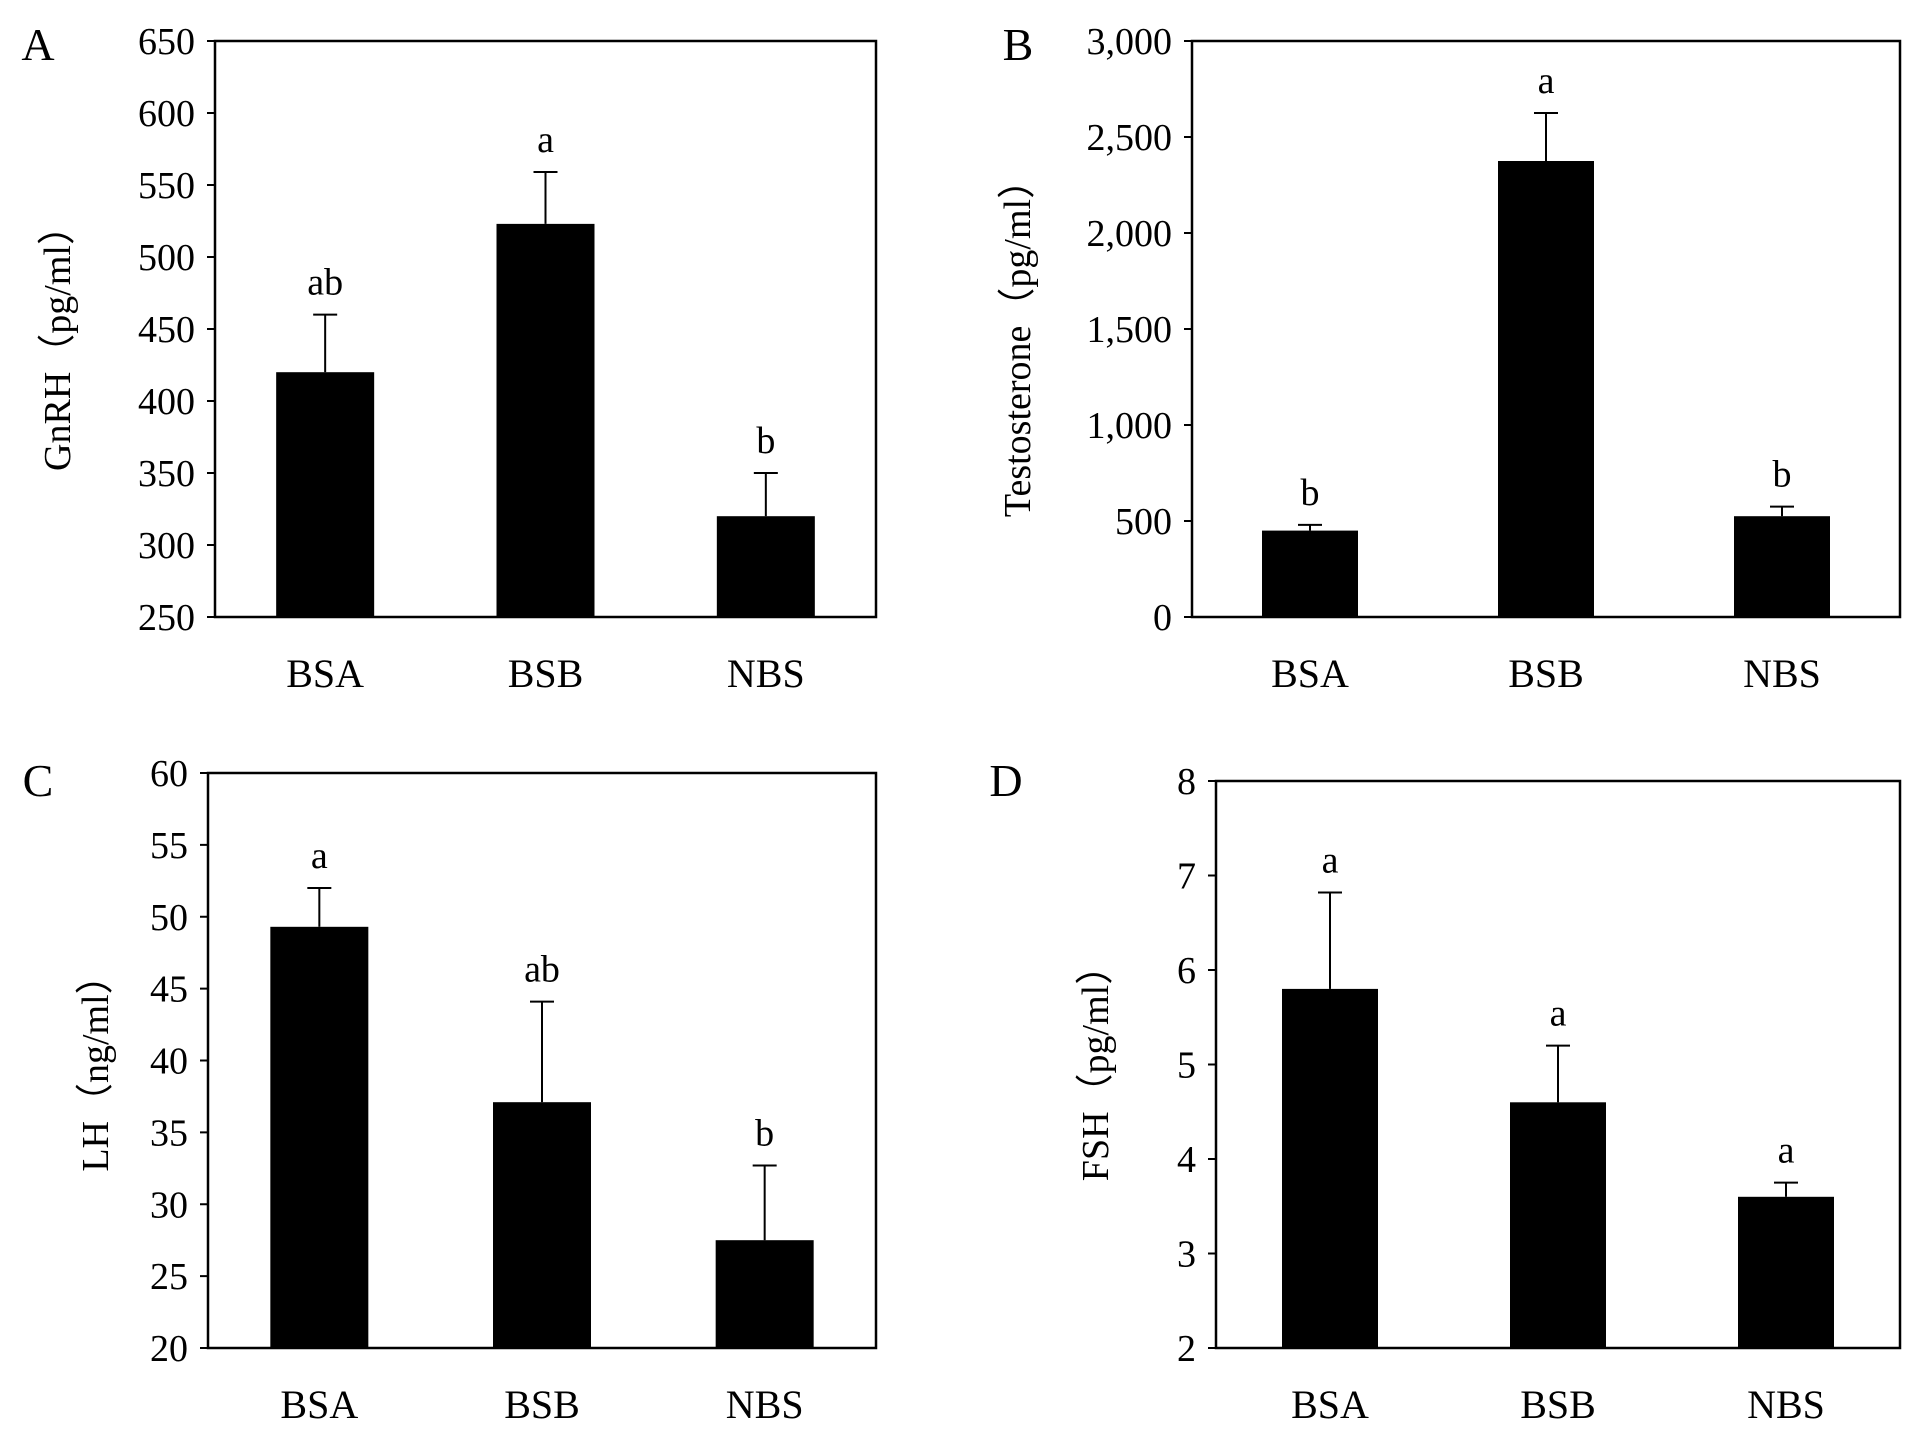 This screenshot has width=1923, height=1439. Describe the element at coordinates (1546, 673) in the screenshot. I see `panel-b-xtick-label-bsb: BSB` at that location.